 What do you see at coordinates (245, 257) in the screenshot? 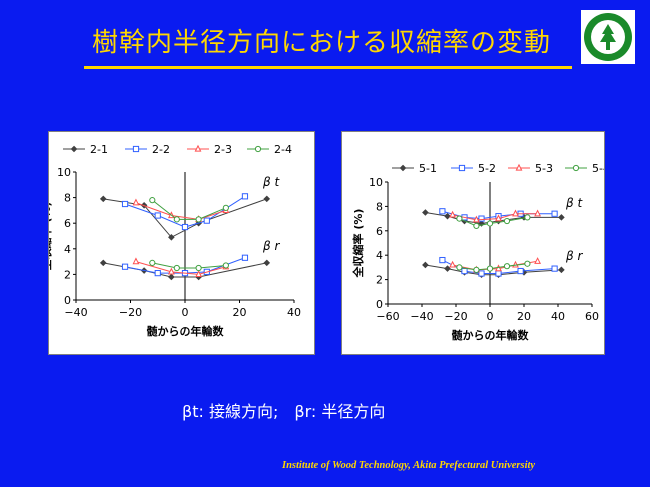
I see `data-point-2-2-br` at bounding box center [245, 257].